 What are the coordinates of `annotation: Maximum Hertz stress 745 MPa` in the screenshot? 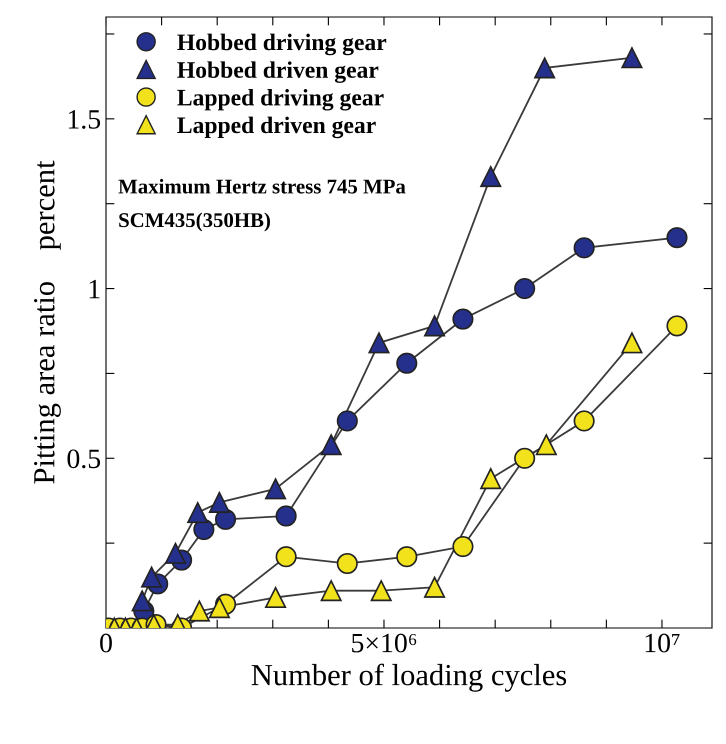 It's located at (262, 186).